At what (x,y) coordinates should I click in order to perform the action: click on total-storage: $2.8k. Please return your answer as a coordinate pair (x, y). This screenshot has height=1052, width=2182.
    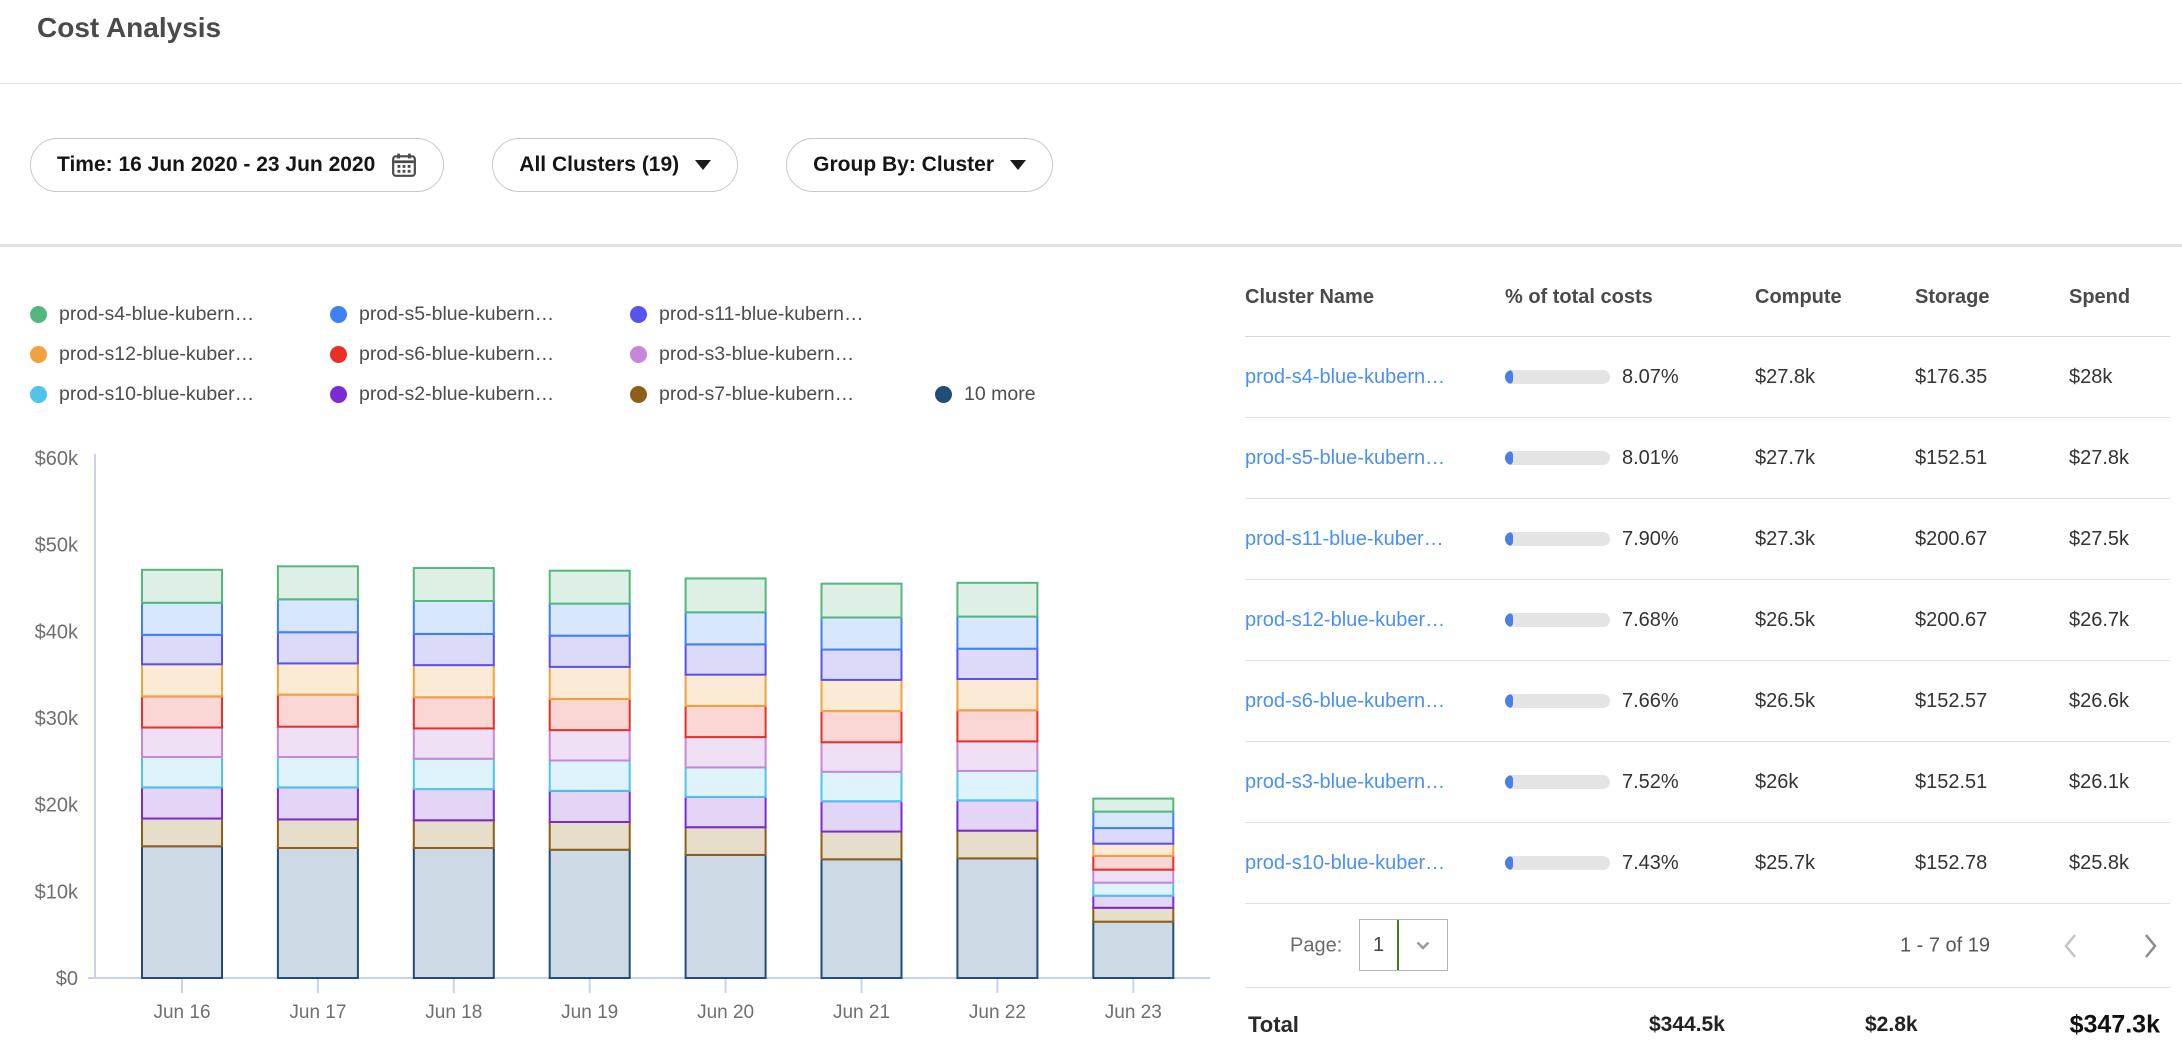
    Looking at the image, I should click on (1891, 1024).